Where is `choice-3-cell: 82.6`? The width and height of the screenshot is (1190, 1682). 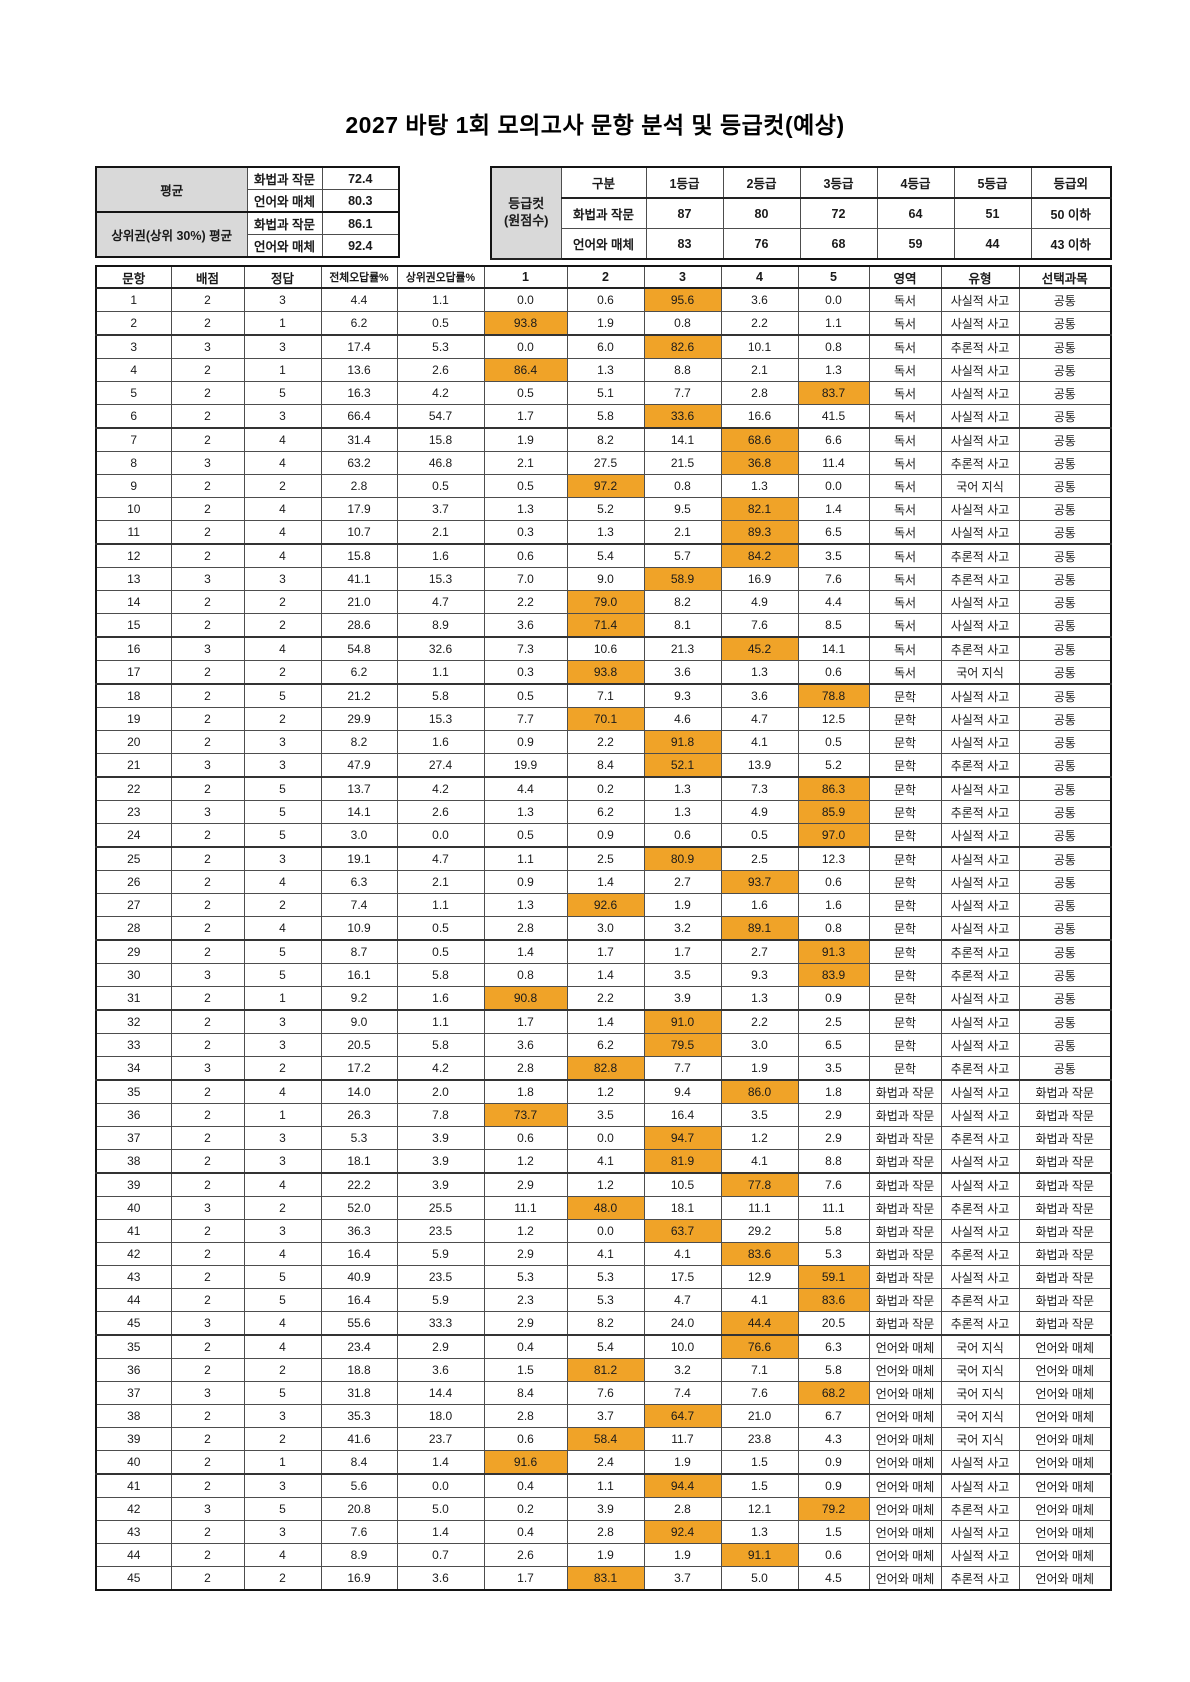
choice-3-cell: 82.6 is located at coordinates (682, 346).